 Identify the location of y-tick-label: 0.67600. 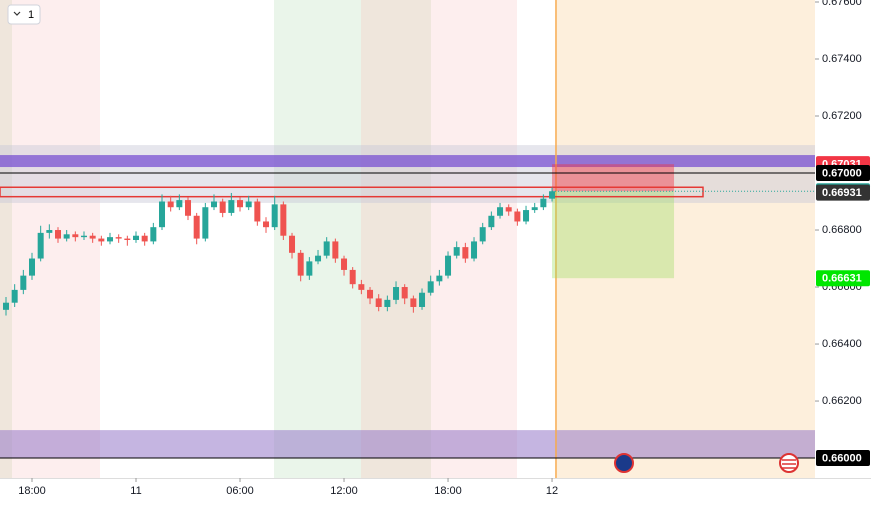
(842, 4).